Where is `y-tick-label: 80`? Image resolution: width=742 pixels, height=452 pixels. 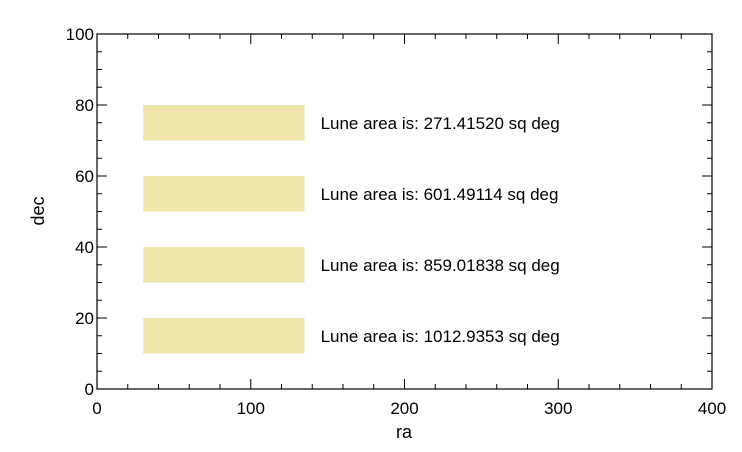
y-tick-label: 80 is located at coordinates (84, 105).